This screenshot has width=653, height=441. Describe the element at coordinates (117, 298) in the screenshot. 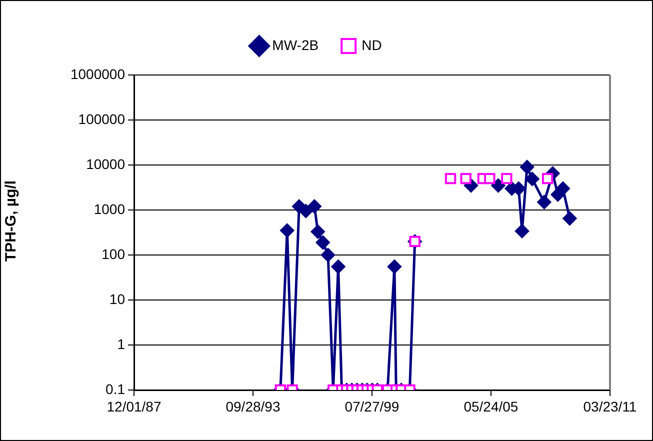

I see `y-tick-label: 10` at that location.